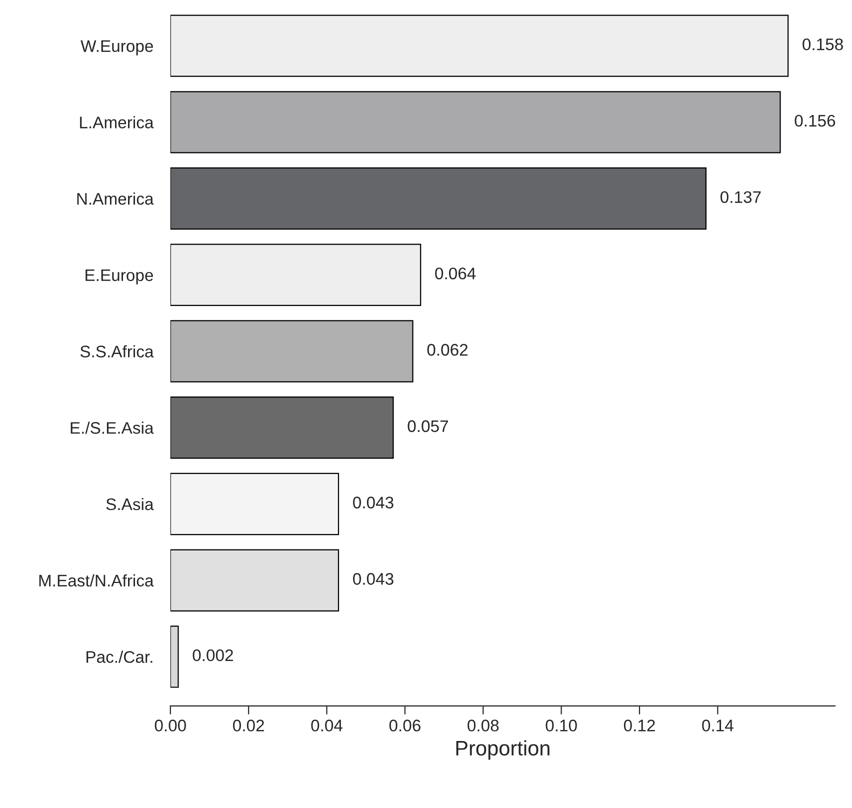  What do you see at coordinates (119, 276) in the screenshot?
I see `y-tick-label: E.Europe` at bounding box center [119, 276].